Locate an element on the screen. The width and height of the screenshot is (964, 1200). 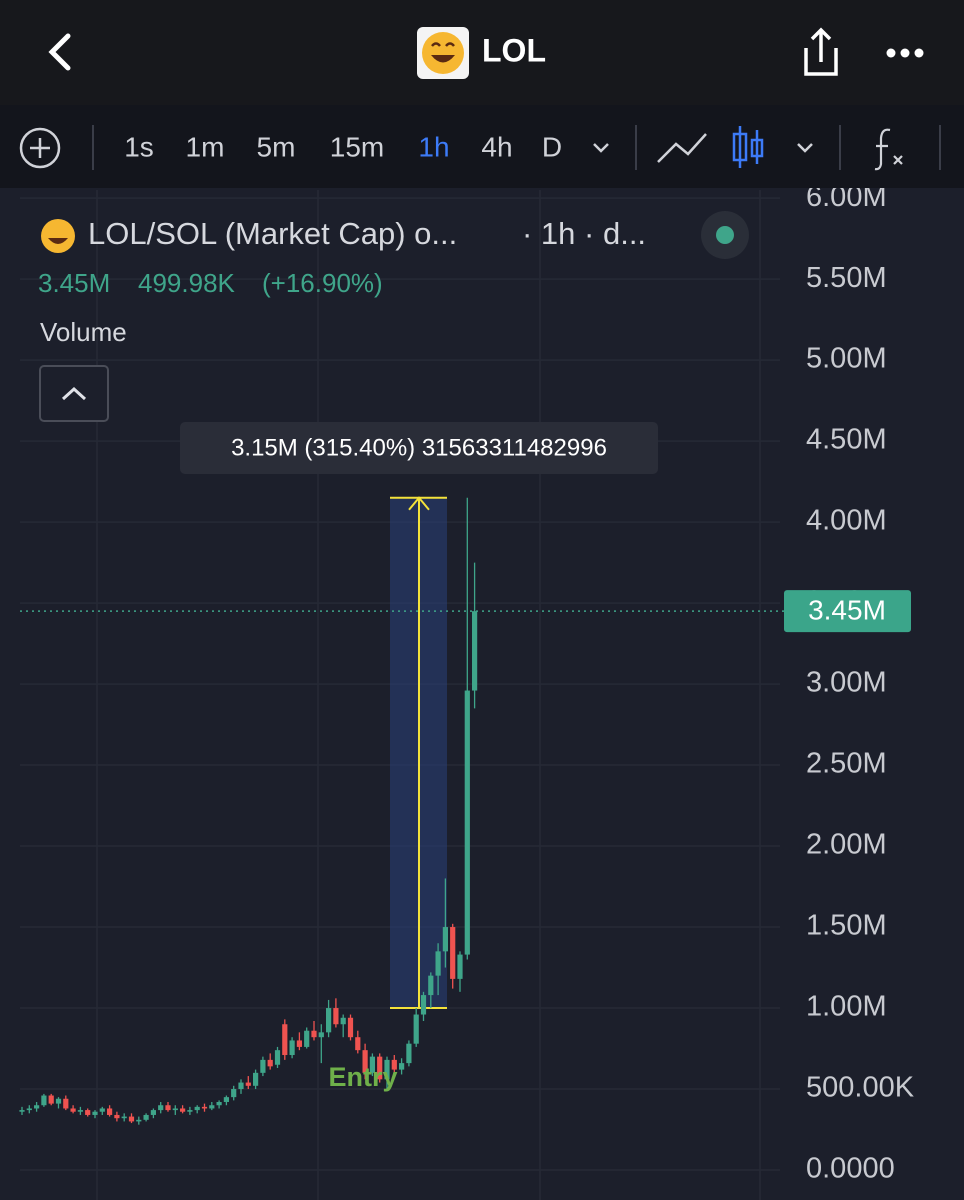
y-tick-label: 1.00M is located at coordinates (846, 1007).